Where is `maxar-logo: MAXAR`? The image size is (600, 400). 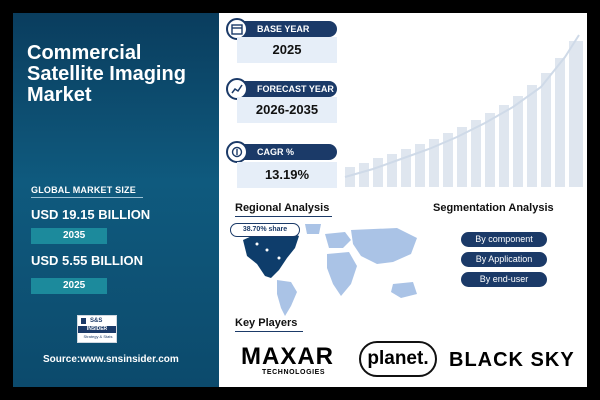
maxar-logo: MAXAR is located at coordinates (287, 356).